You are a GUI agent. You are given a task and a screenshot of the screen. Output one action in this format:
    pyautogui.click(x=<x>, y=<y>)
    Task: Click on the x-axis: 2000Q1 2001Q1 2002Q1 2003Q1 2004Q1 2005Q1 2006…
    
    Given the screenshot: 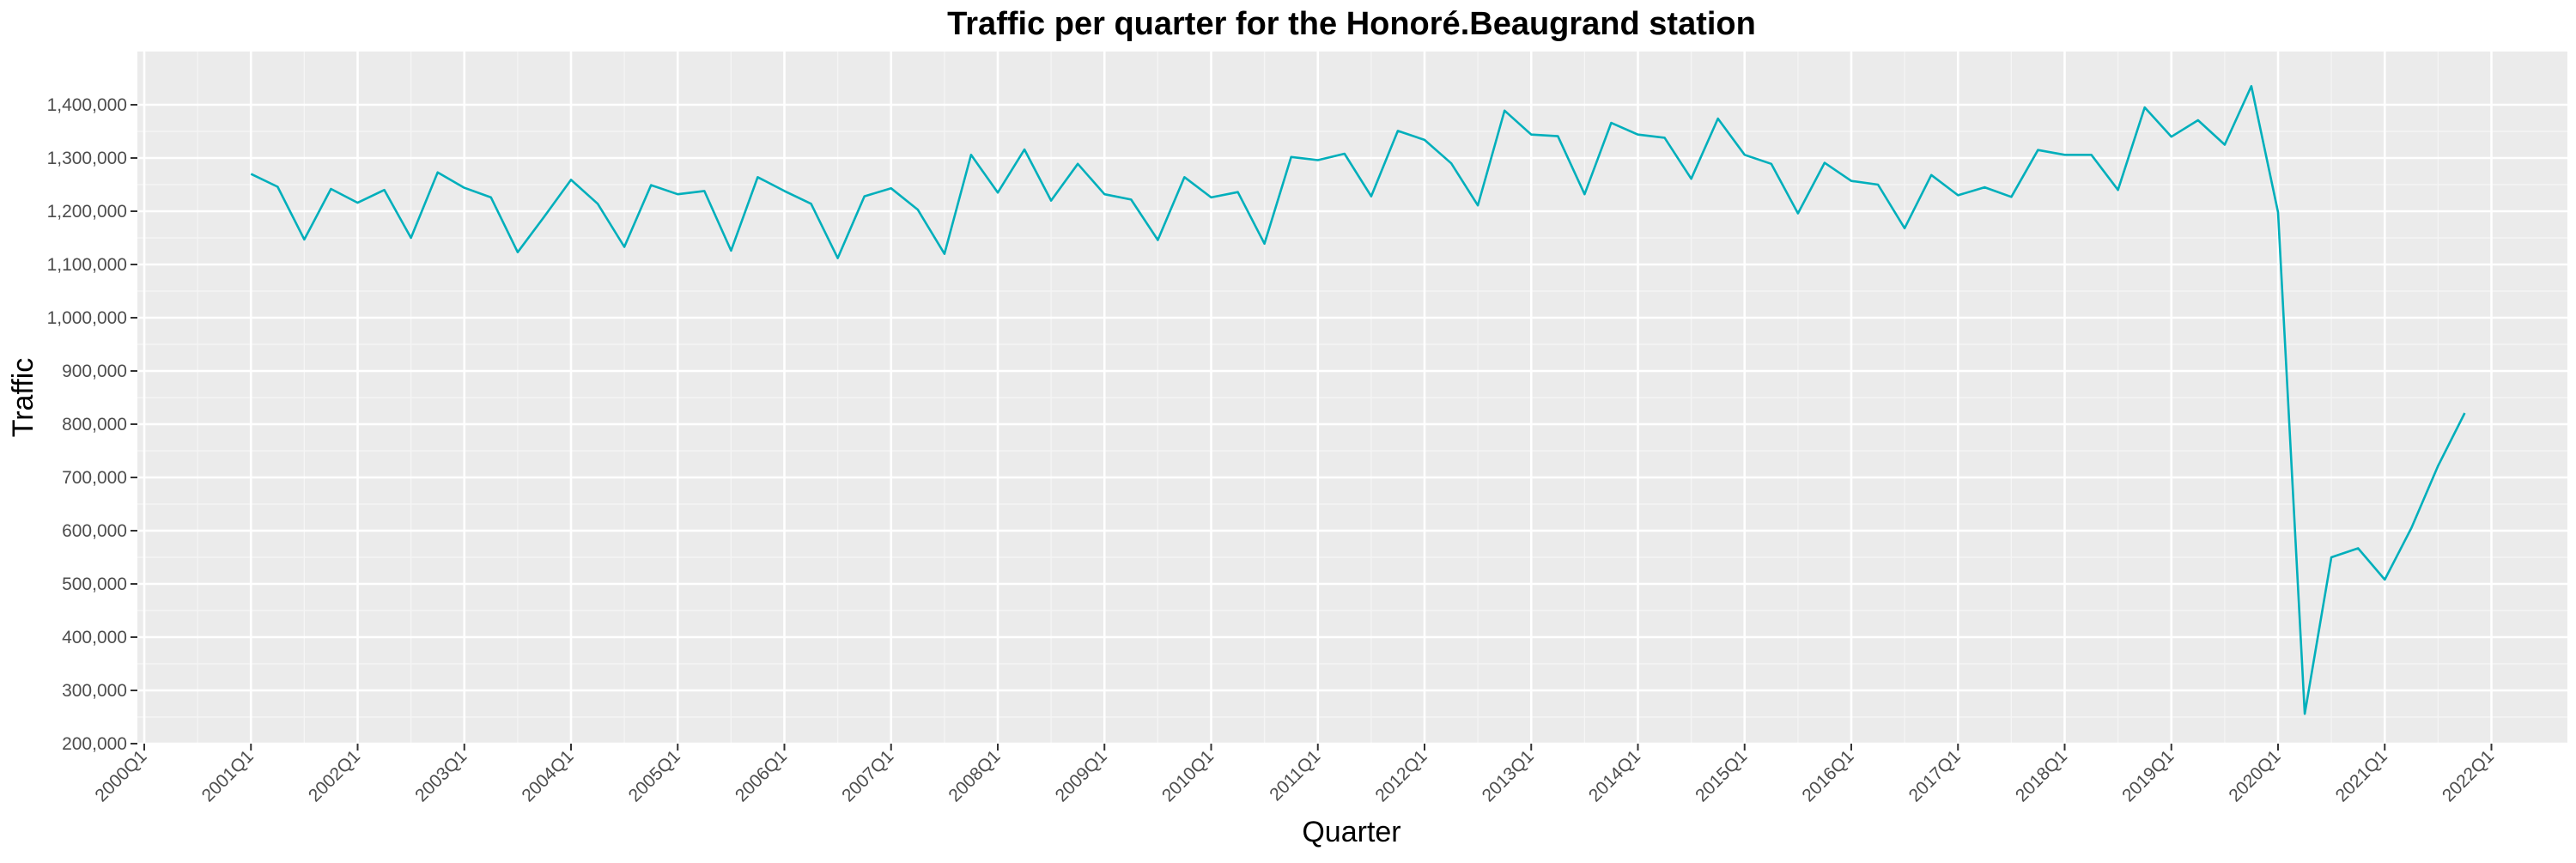 What is the action you would take?
    pyautogui.click(x=1294, y=775)
    